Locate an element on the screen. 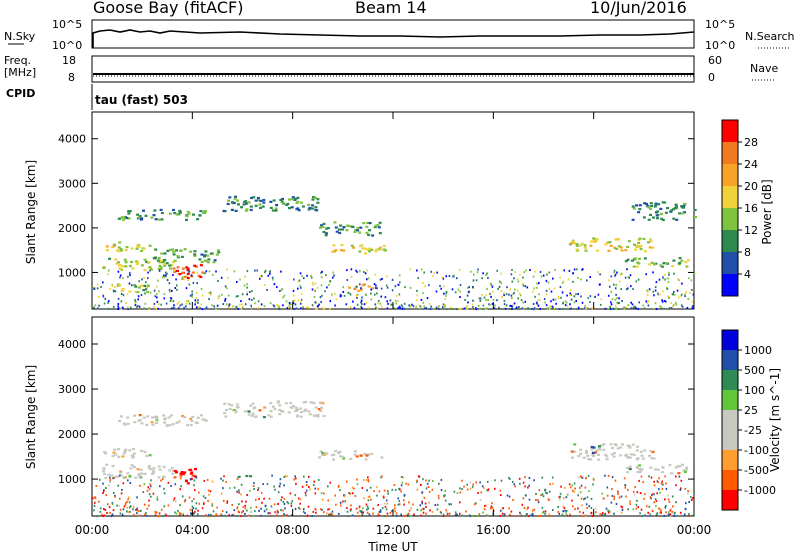 This screenshot has height=554, width=800. colorbar-swatch is located at coordinates (730, 360).